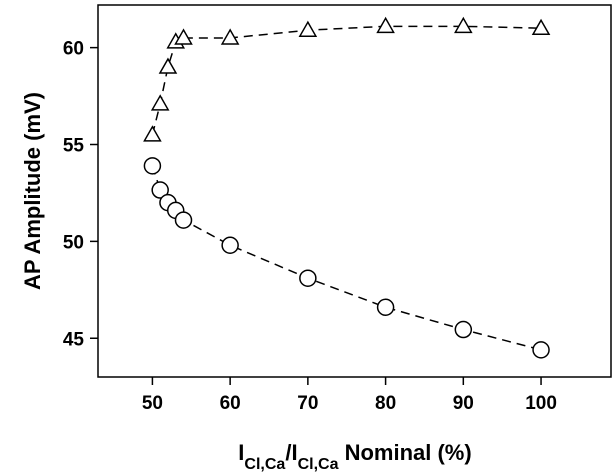 The width and height of the screenshot is (613, 472). I want to click on x-tick-label: 50, so click(152, 403).